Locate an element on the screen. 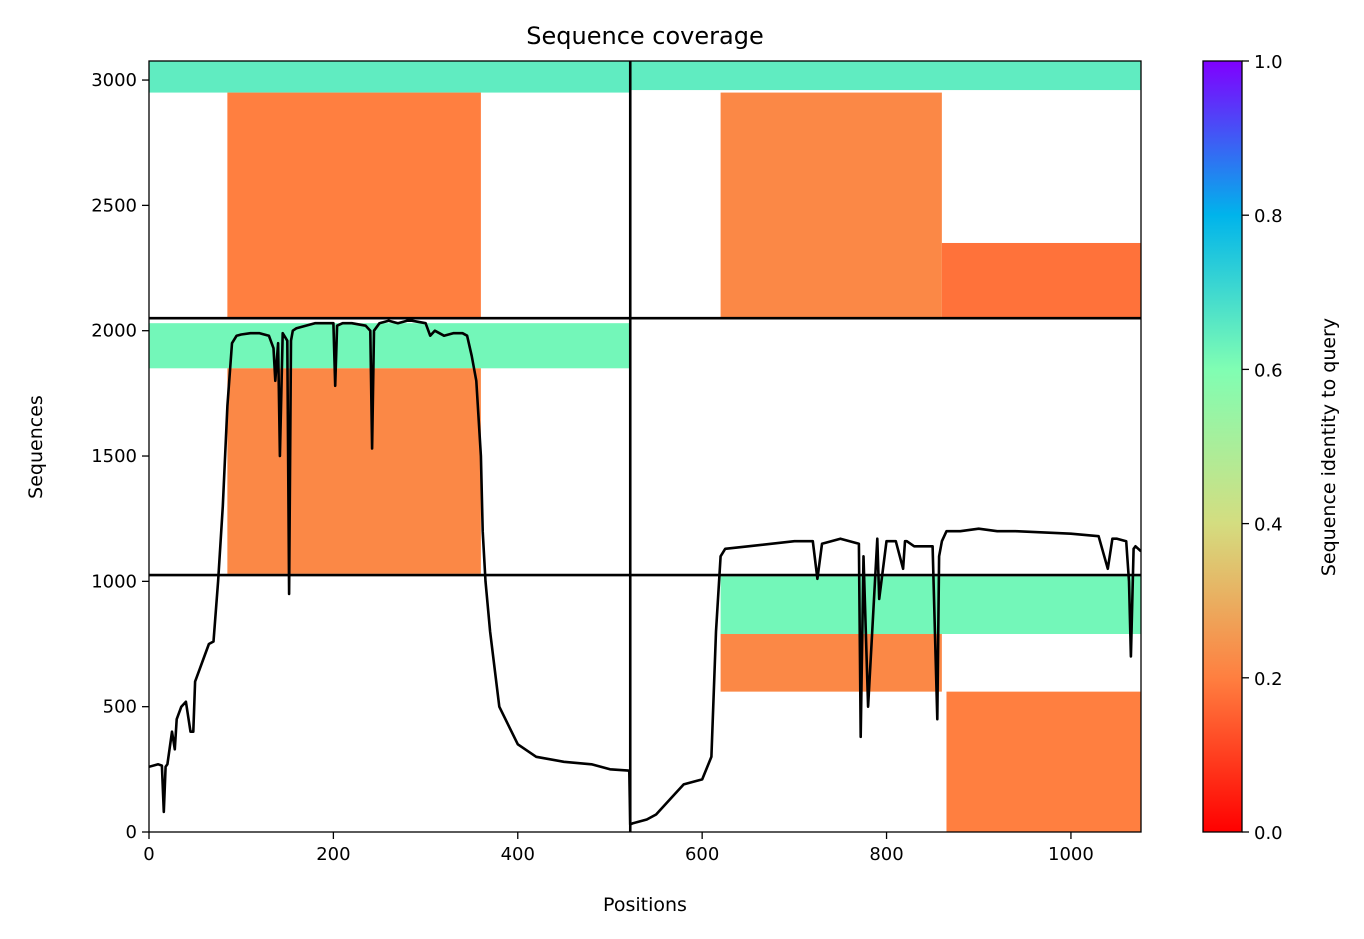  colorbar-gradient is located at coordinates (1222, 446).